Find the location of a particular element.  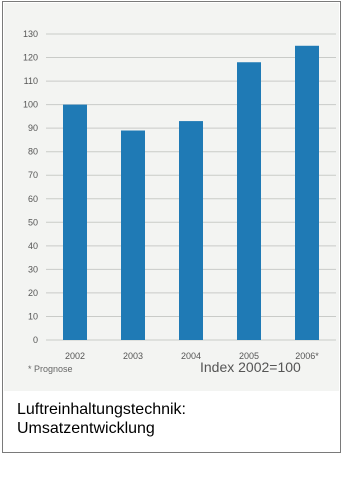

x-tick-label: 2004 is located at coordinates (191, 356).